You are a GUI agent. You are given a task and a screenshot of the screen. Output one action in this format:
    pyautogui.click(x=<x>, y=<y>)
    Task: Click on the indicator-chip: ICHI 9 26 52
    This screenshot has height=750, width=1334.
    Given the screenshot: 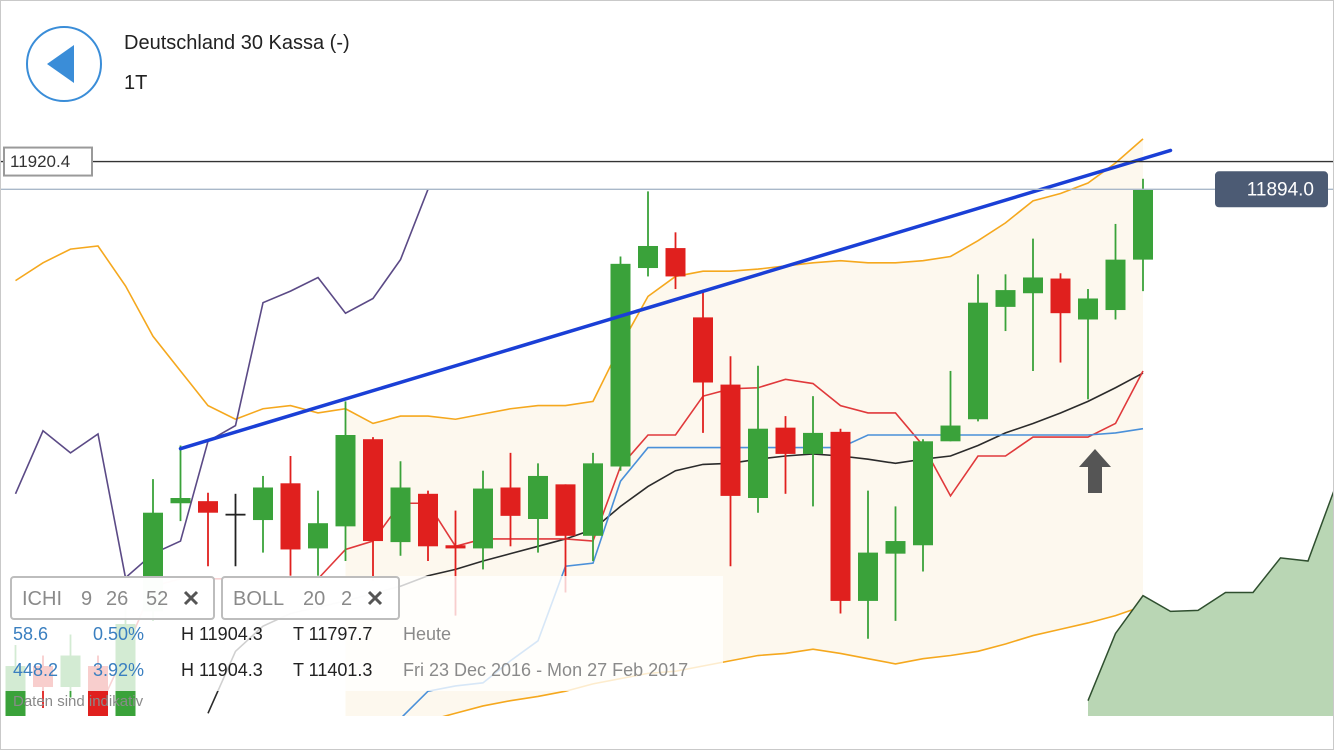 What is the action you would take?
    pyautogui.click(x=112, y=598)
    